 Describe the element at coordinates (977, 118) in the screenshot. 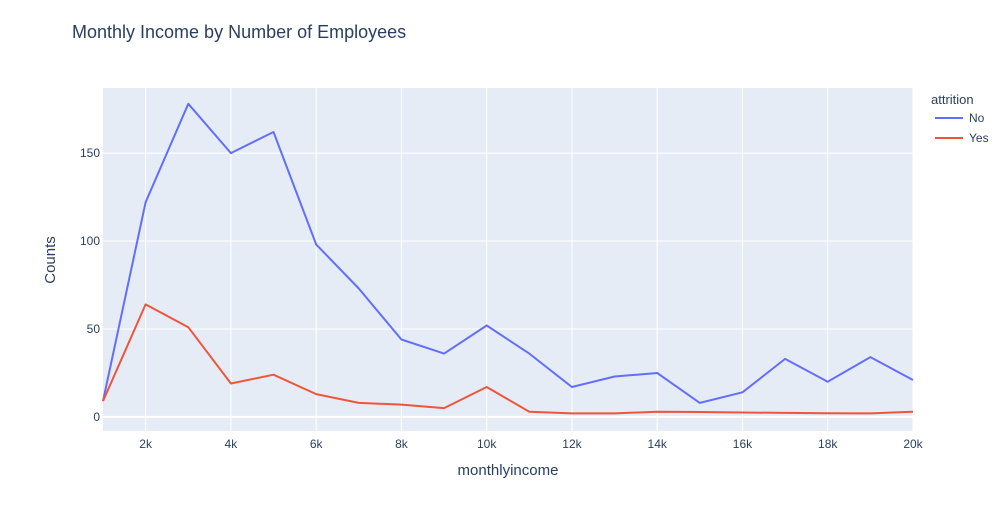

I see `legend-label: No` at that location.